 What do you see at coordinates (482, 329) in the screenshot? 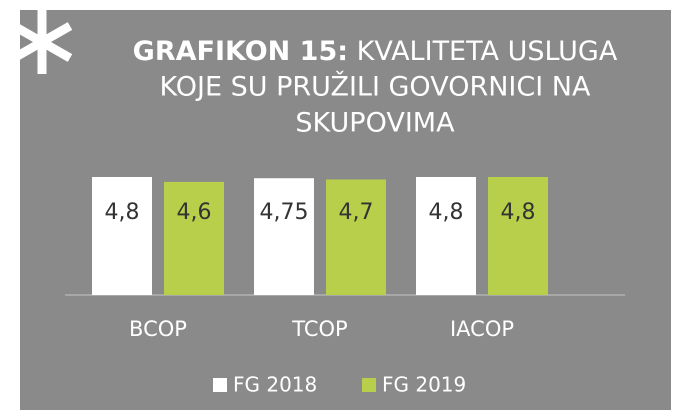
I see `x-tick-label: IACOP` at bounding box center [482, 329].